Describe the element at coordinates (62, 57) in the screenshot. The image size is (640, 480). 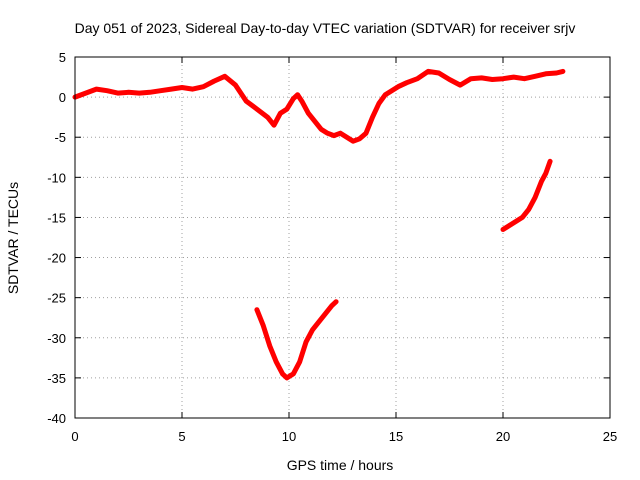
I see `y-tick-label: 5` at that location.